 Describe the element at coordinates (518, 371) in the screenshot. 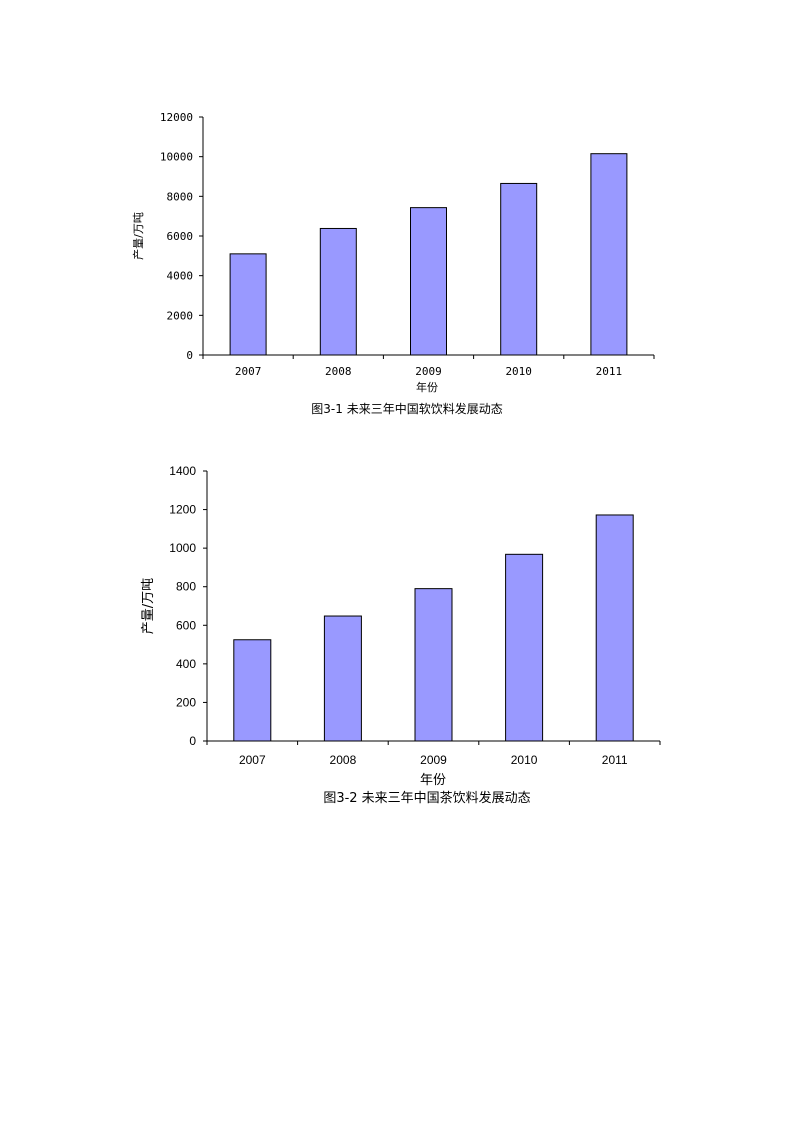

I see `chart1-x-tick-label: 2010` at that location.